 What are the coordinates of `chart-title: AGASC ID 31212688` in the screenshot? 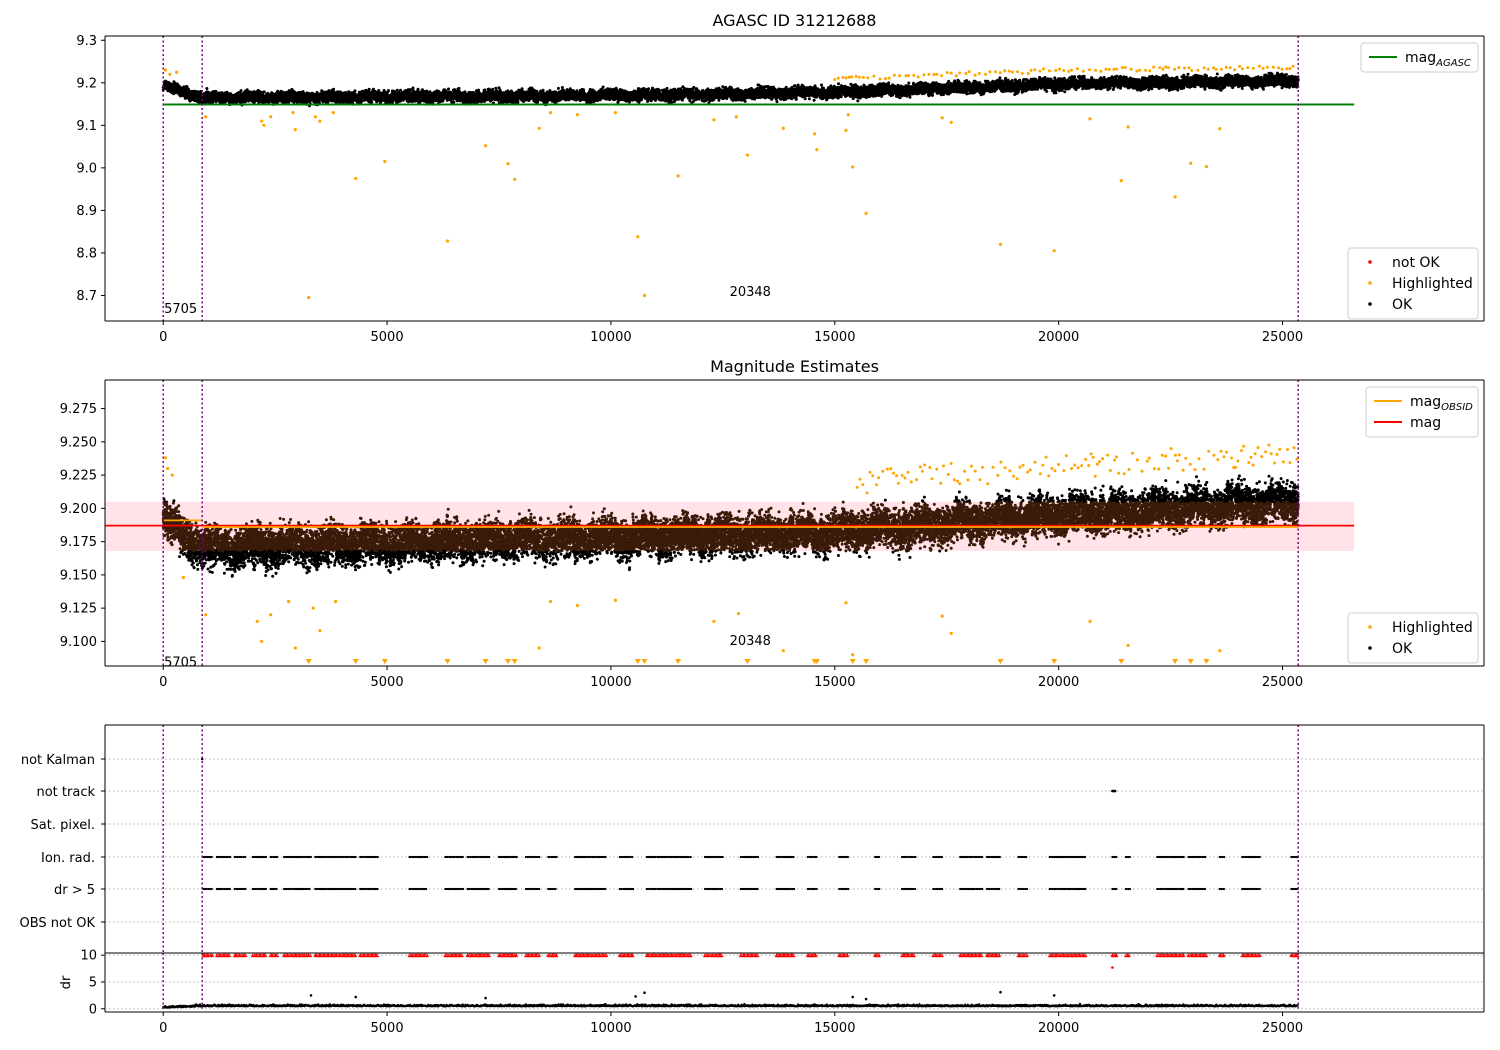 It's located at (795, 20).